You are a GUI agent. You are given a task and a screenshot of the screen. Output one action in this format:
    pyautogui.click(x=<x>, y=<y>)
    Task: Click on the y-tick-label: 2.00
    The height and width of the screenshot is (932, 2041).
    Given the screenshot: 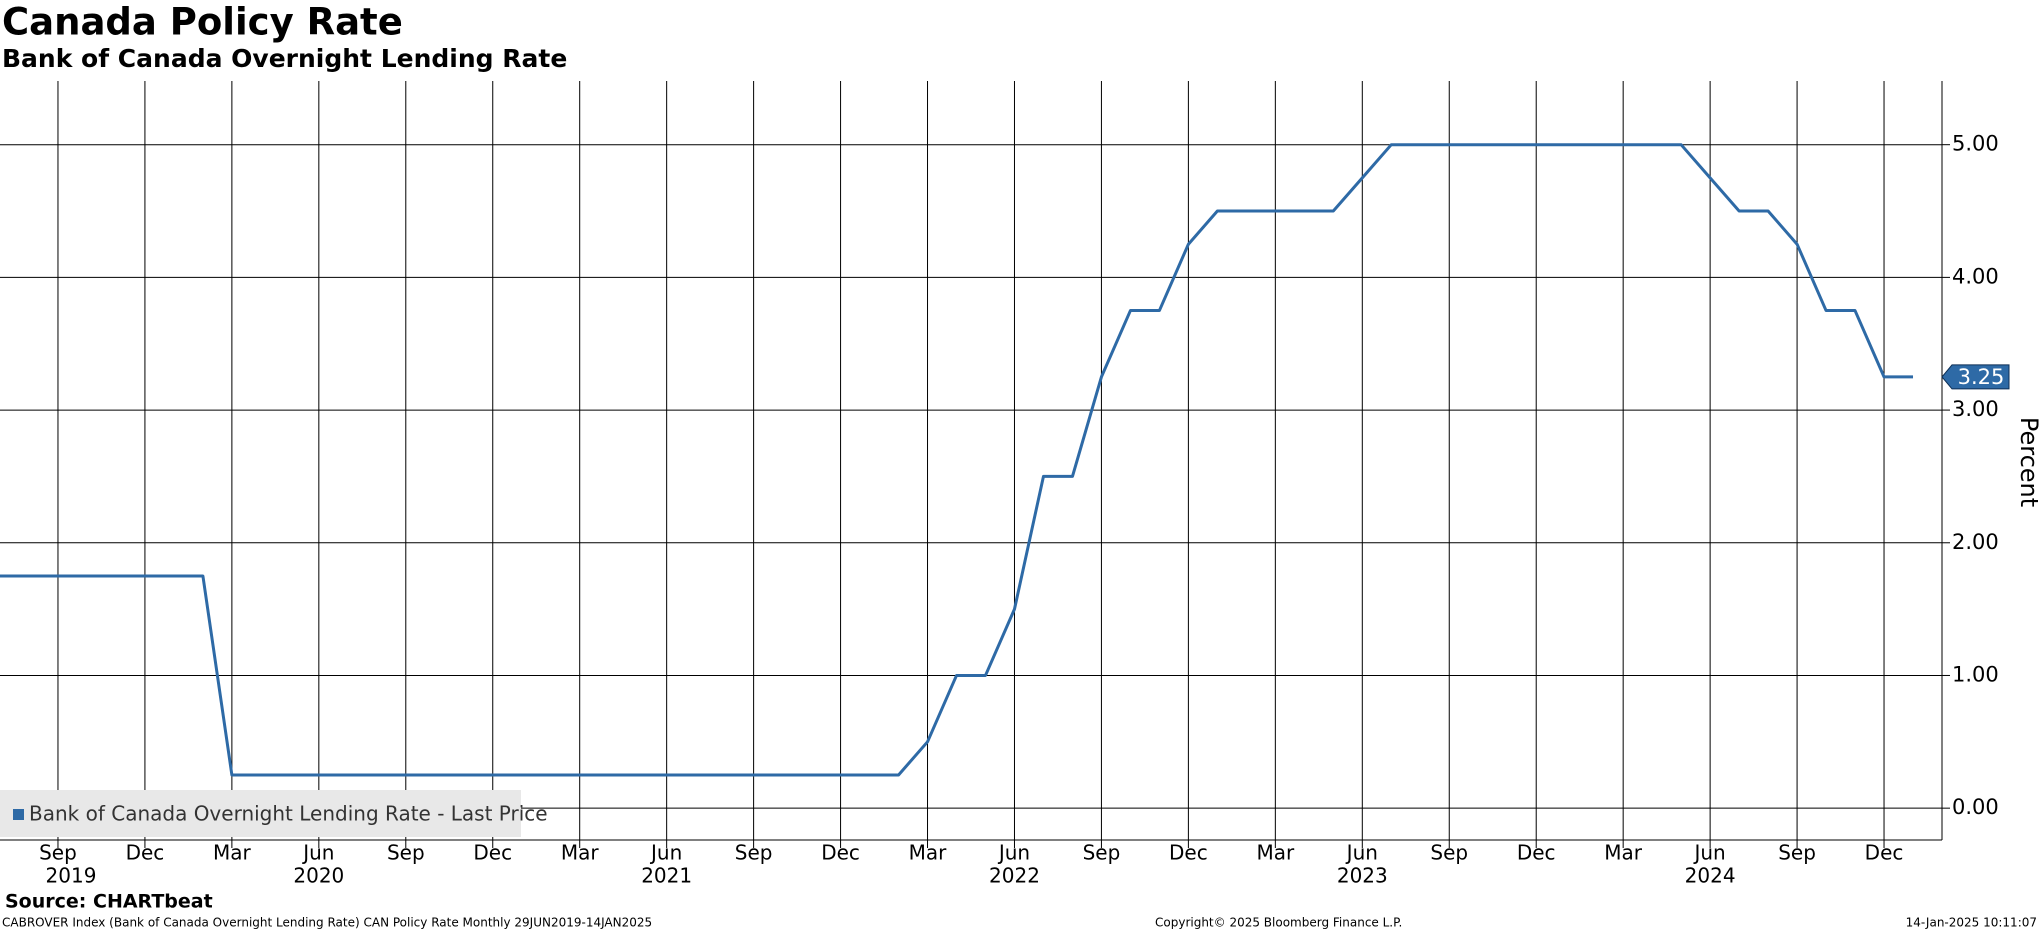 What is the action you would take?
    pyautogui.click(x=1975, y=542)
    